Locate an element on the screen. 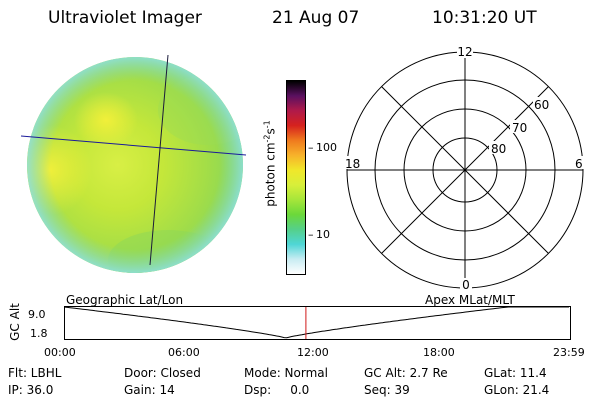 The height and width of the screenshot is (400, 600). mlat-label-70: 70 is located at coordinates (519, 128).